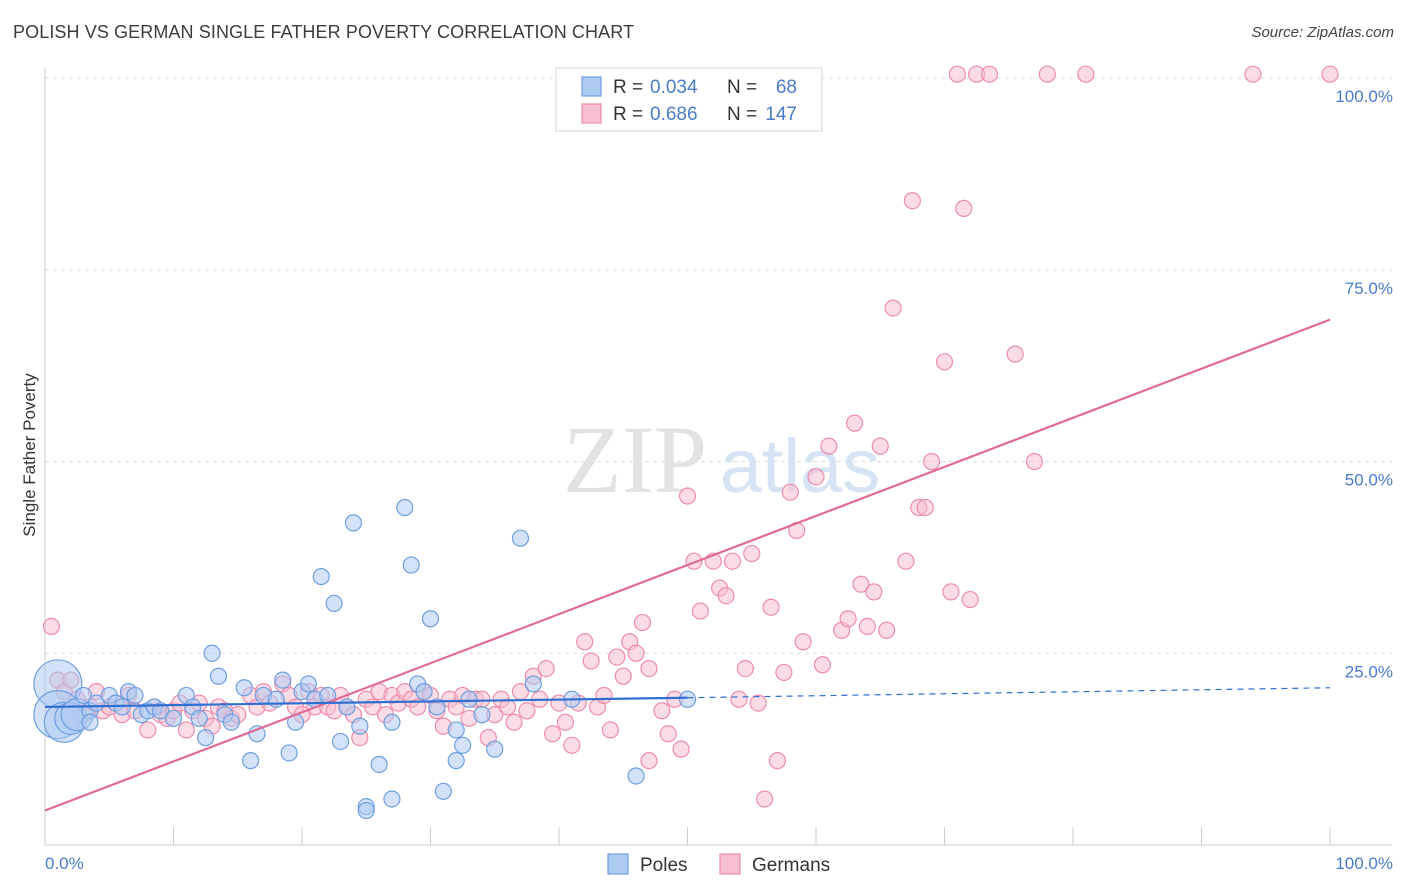 This screenshot has height=892, width=1406. I want to click on bottom-legend-label: Poles, so click(664, 865).